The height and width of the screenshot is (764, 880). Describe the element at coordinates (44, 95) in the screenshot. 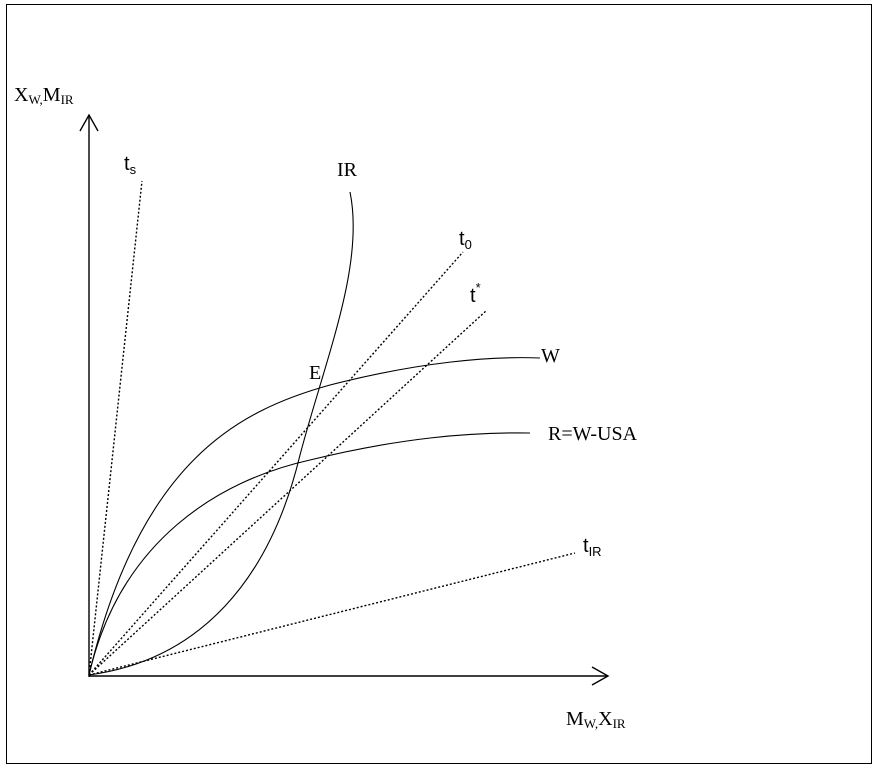

I see `y-axis-label: XW,MIR` at that location.